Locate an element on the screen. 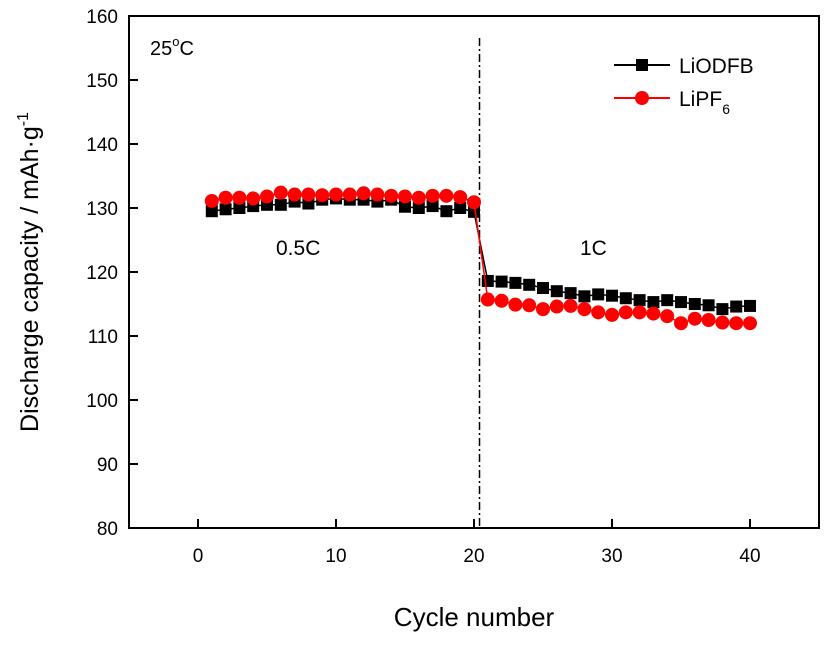  y-tick-label: 120 is located at coordinates (102, 273).